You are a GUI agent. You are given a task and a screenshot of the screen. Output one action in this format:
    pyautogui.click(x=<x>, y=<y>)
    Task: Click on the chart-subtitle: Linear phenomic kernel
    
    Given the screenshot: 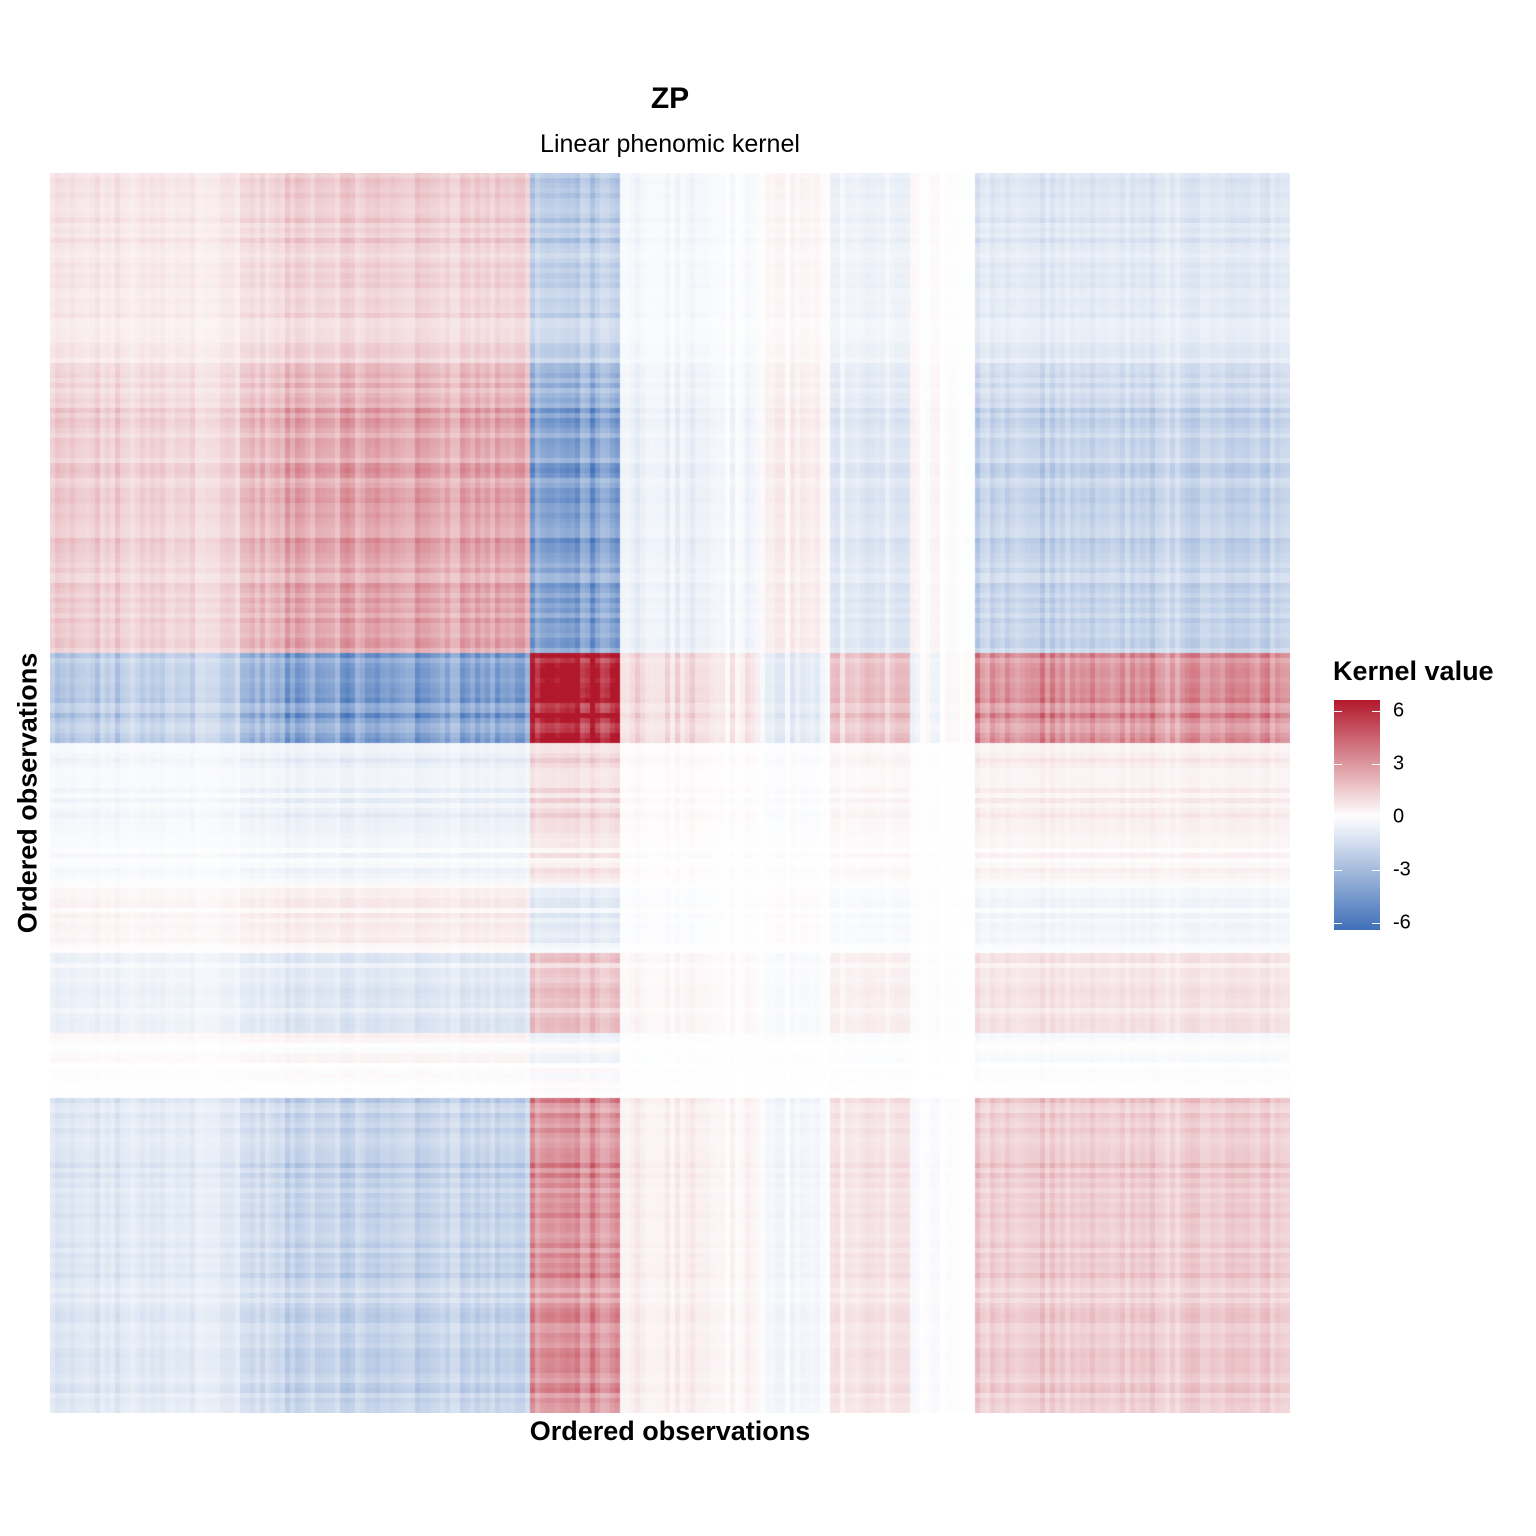 What is the action you would take?
    pyautogui.click(x=670, y=144)
    